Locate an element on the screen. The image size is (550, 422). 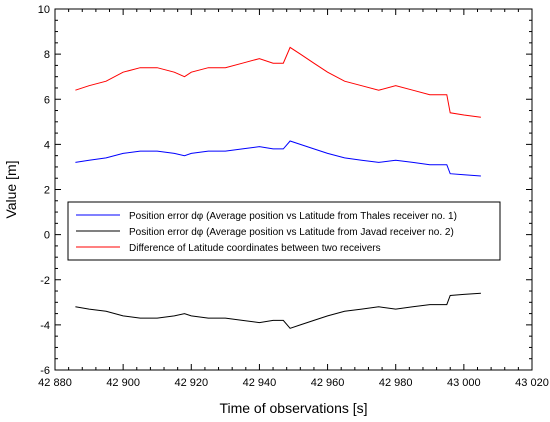
x-tick-label: 42 900 is located at coordinates (123, 383).